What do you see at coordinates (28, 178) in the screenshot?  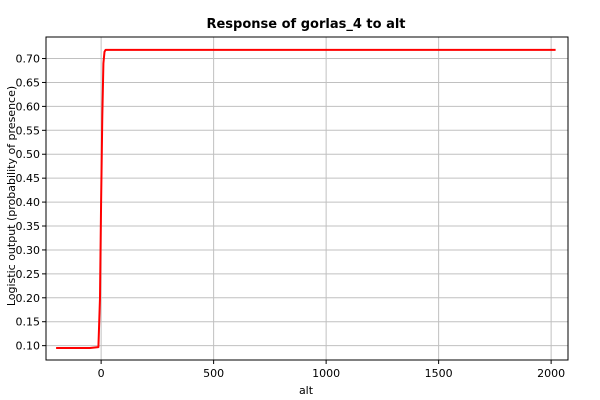 I see `y-tick-label: 0.45` at bounding box center [28, 178].